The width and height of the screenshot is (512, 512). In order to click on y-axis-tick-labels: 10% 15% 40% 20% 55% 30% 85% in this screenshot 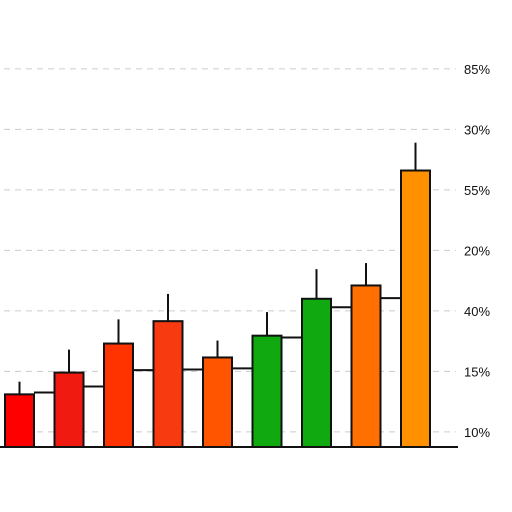, I will do `click(477, 251)`.